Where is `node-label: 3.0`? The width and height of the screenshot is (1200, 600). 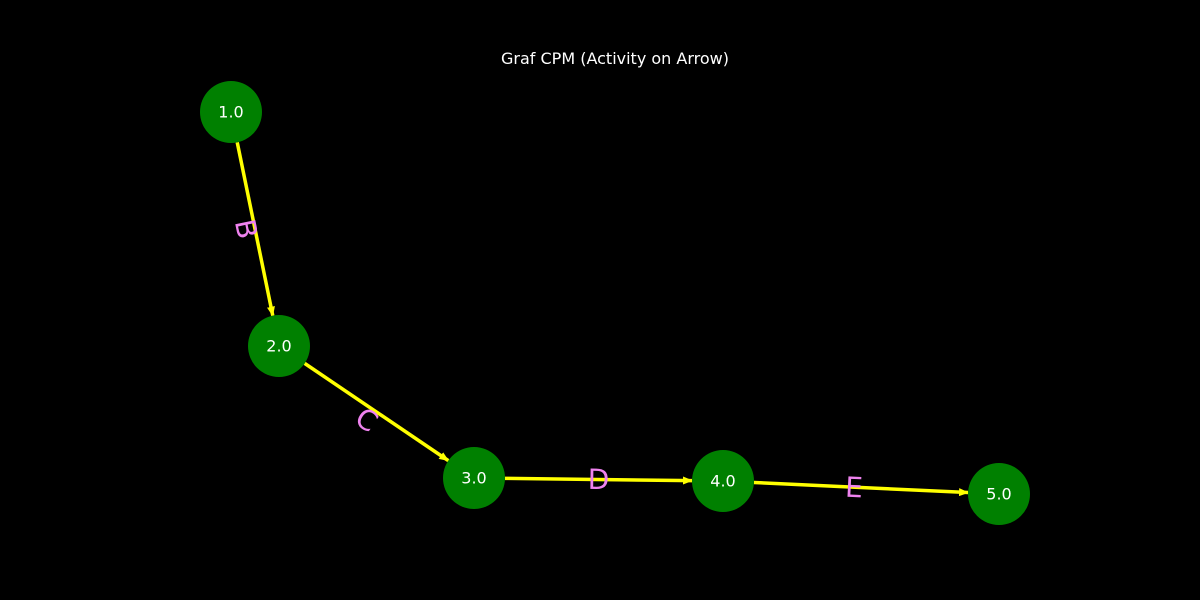 node-label: 3.0 is located at coordinates (473, 478).